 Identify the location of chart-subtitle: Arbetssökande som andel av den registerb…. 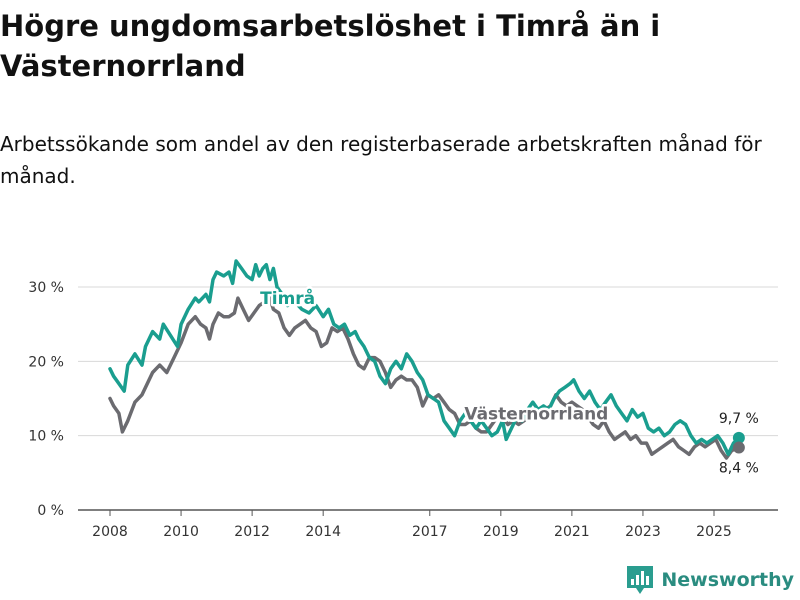
(381, 160).